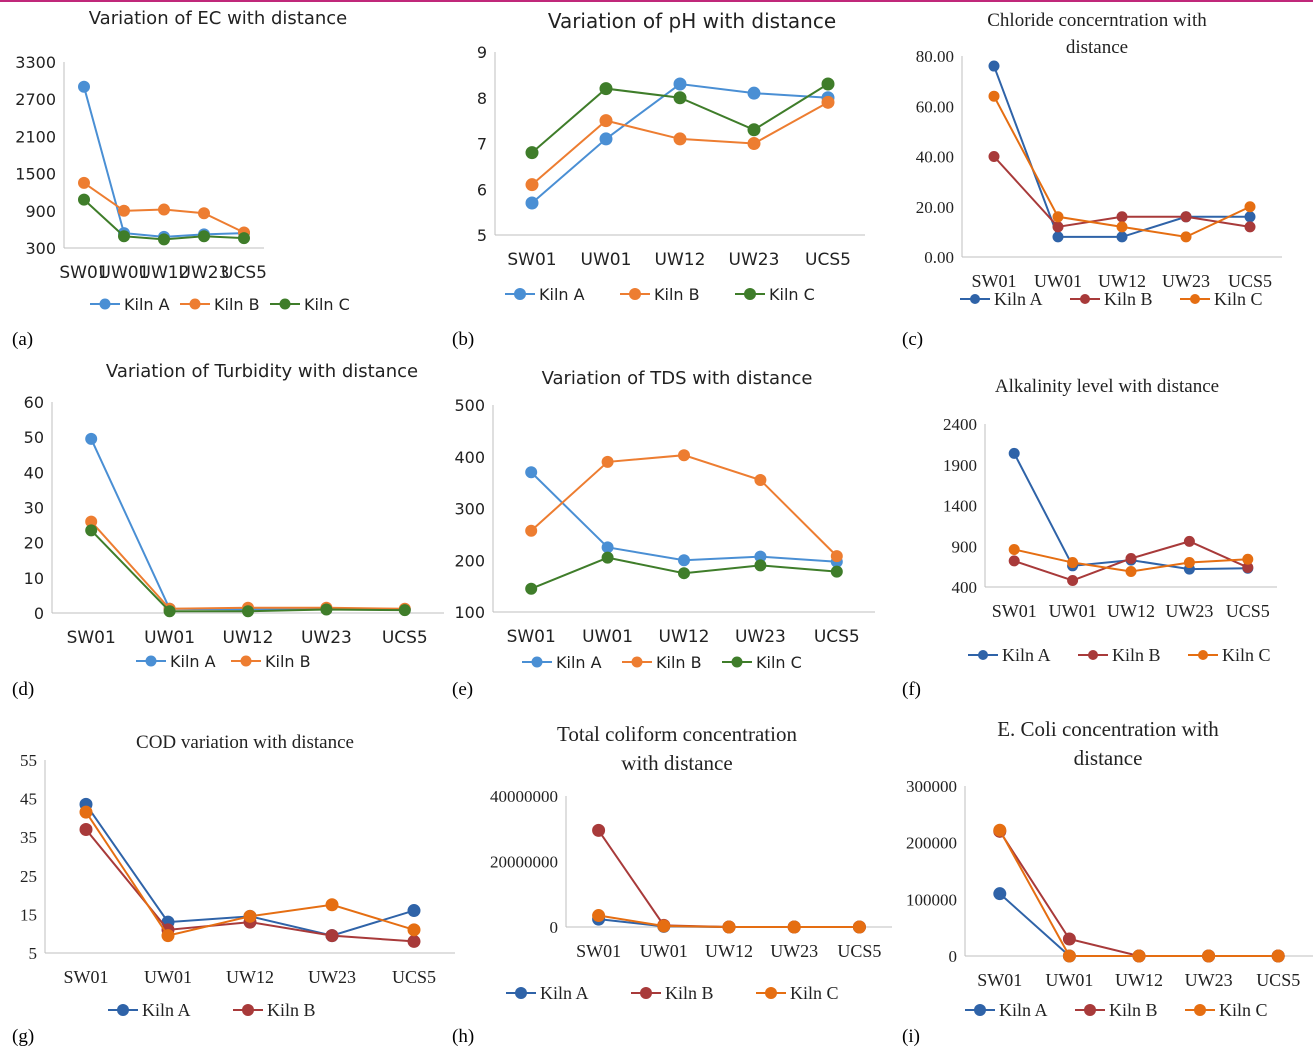 Image resolution: width=1313 pixels, height=1056 pixels. Describe the element at coordinates (28, 837) in the screenshot. I see `y-tick-label: 35` at that location.